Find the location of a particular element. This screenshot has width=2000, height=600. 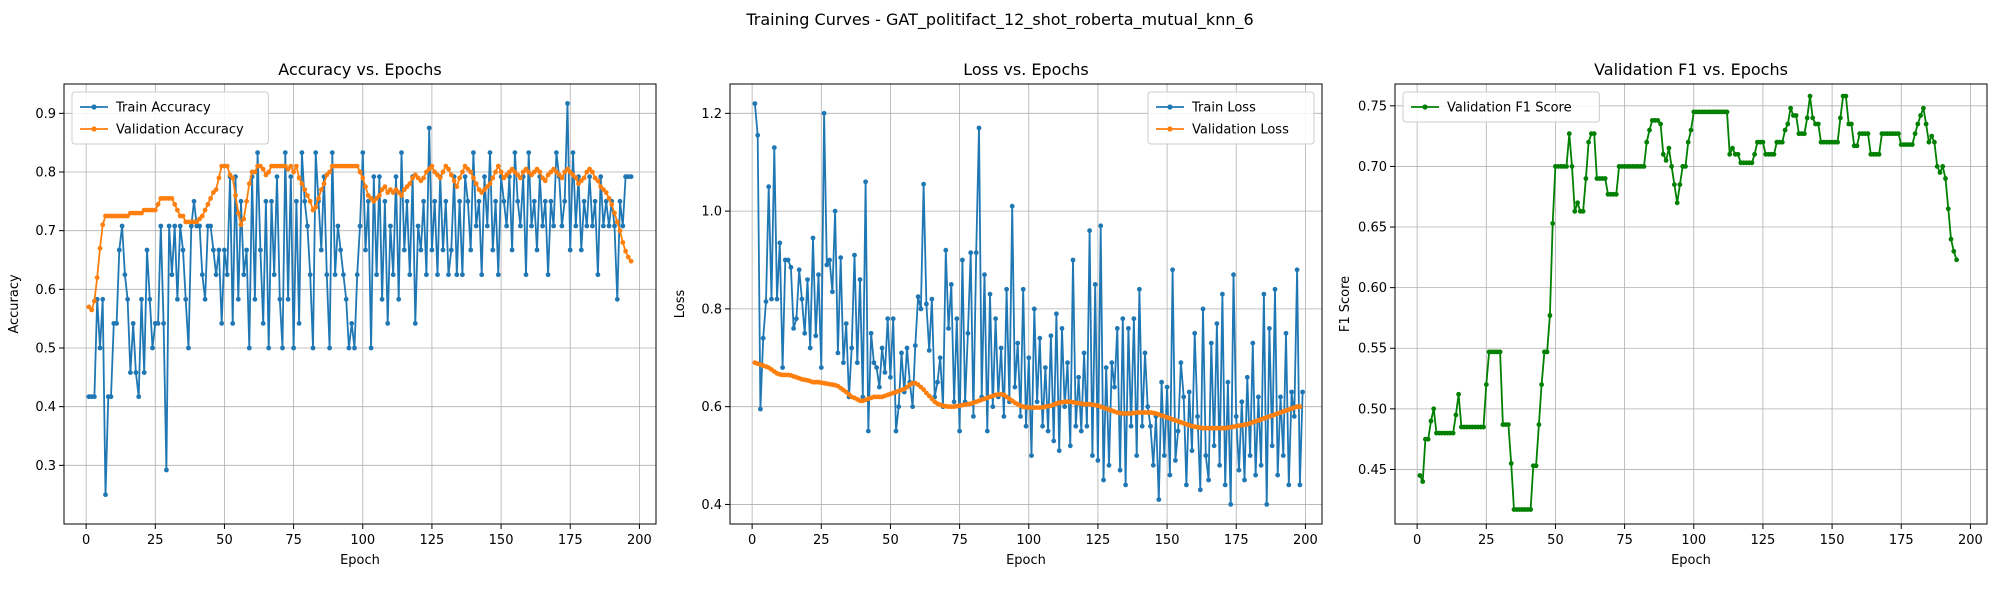

legend: Train Accuracy Validation Accuracy is located at coordinates (170, 118).